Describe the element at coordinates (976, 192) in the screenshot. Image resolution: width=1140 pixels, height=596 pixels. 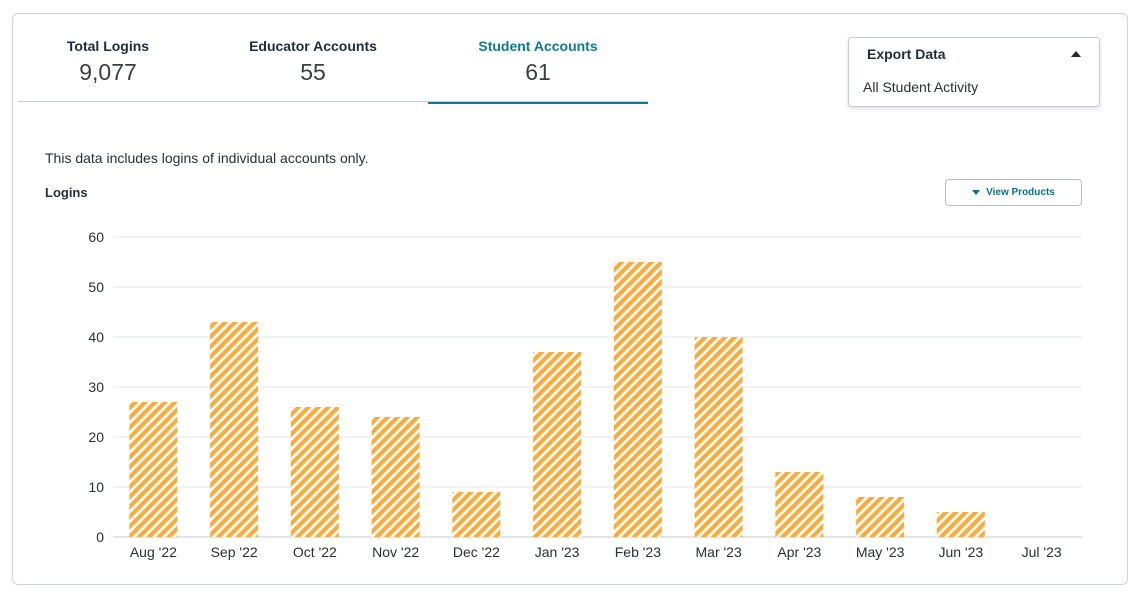
I see `caret-down-icon` at that location.